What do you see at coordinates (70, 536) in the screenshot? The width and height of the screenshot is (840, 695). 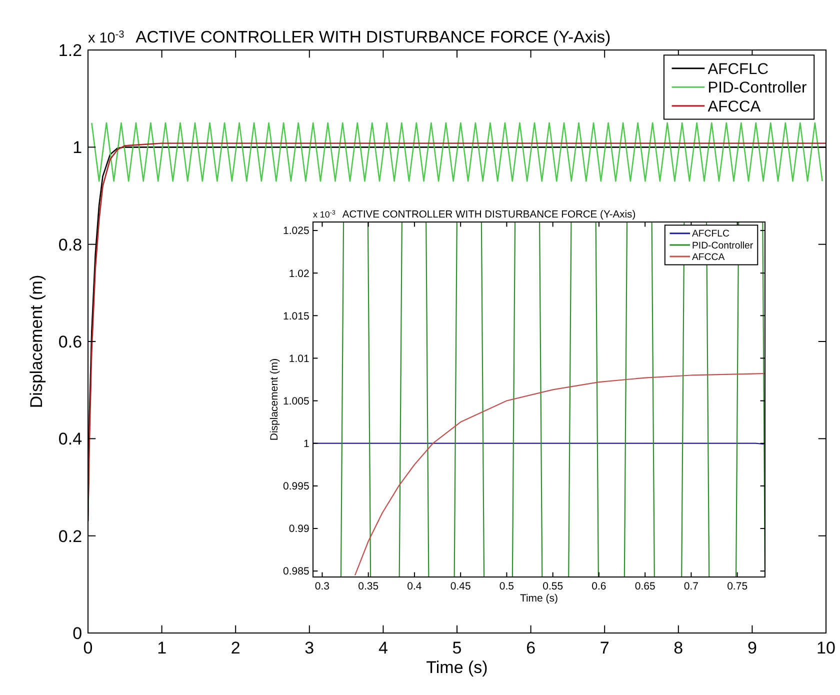 I see `y-tick-label: 0.2` at bounding box center [70, 536].